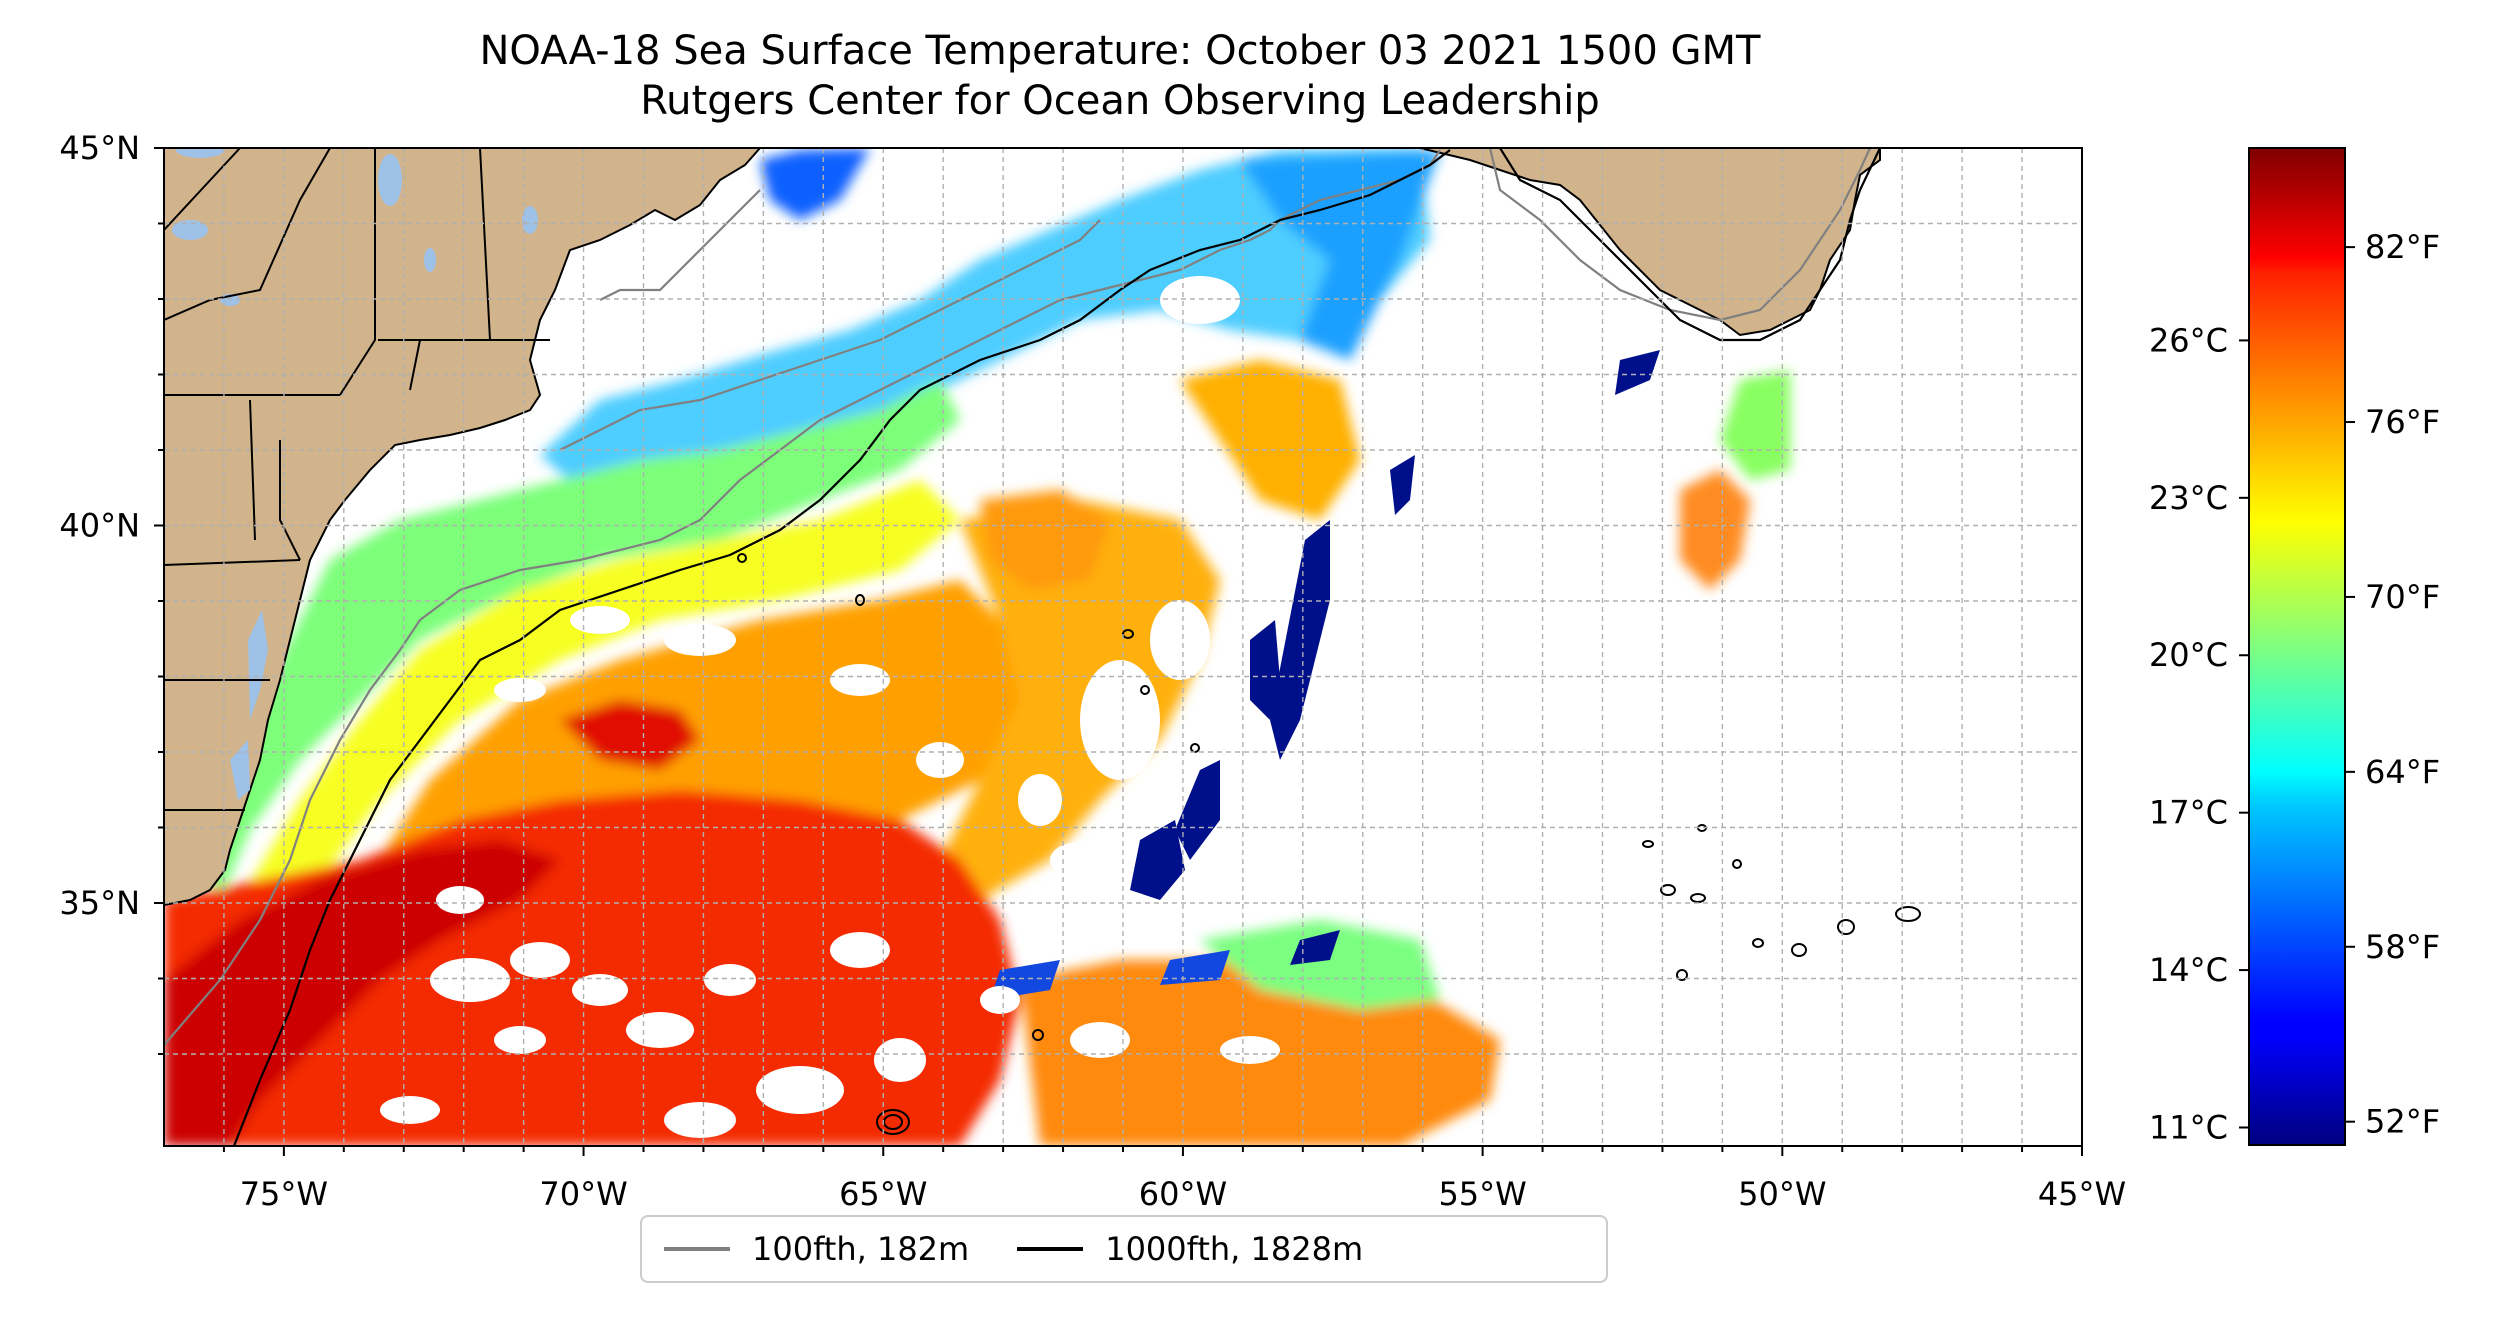 The height and width of the screenshot is (1318, 2502). I want to click on contour-legend: 100fth, 182m 1000fth, 1828m, so click(1124, 1249).